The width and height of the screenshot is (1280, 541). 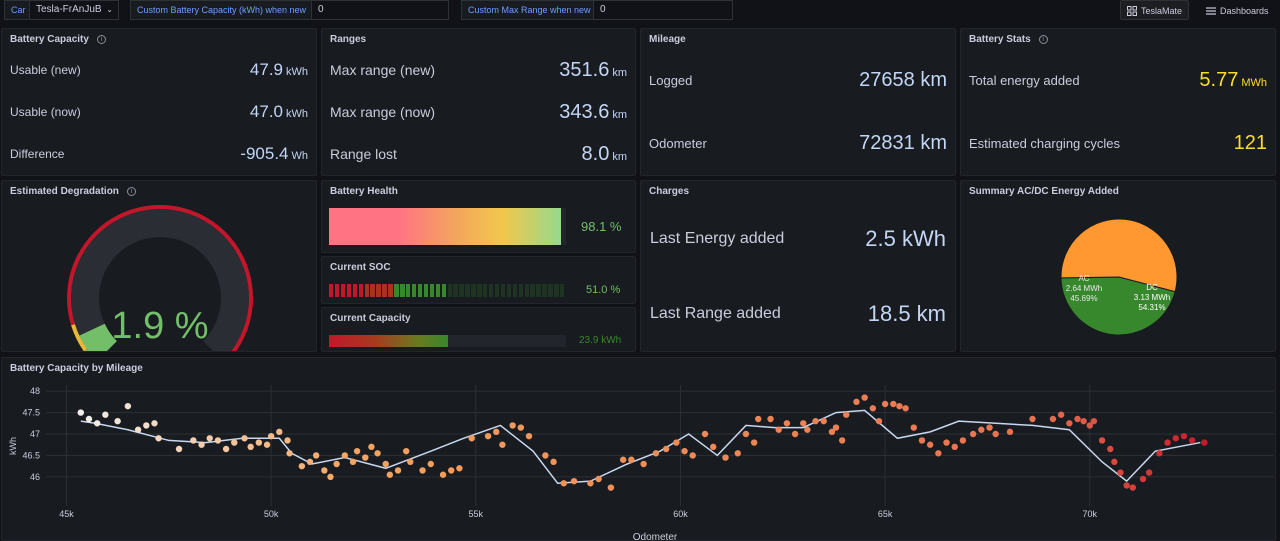 I want to click on battery-health-bar-fill, so click(x=445, y=226).